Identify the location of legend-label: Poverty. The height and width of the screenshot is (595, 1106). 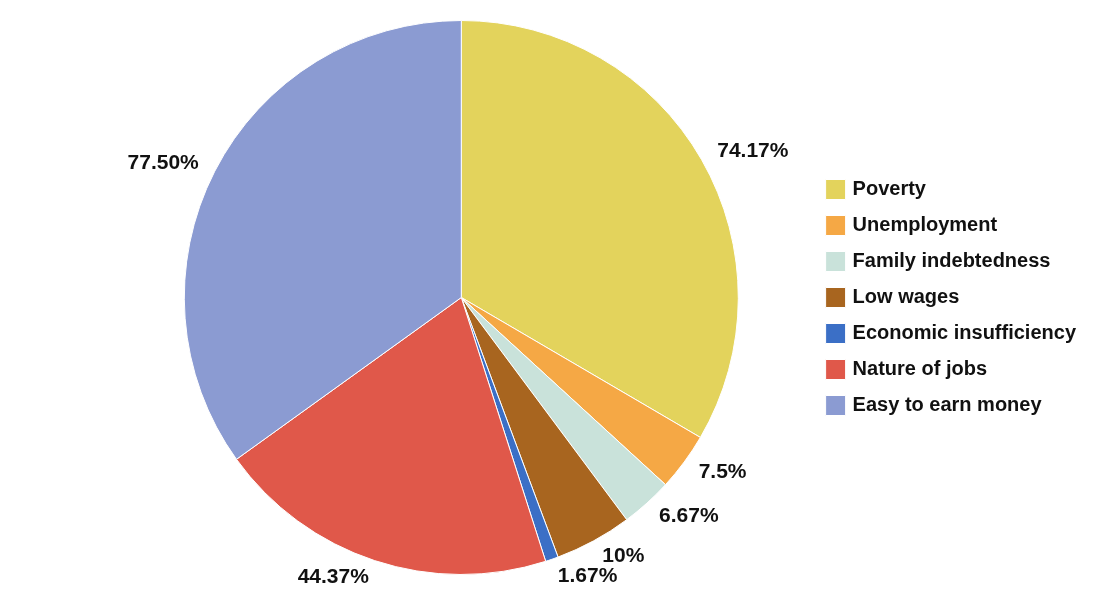
(889, 188).